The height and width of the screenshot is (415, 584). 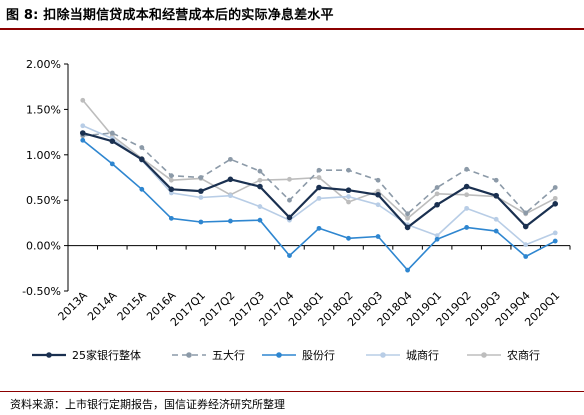 I want to click on legend-label: 五大行, so click(x=228, y=355).